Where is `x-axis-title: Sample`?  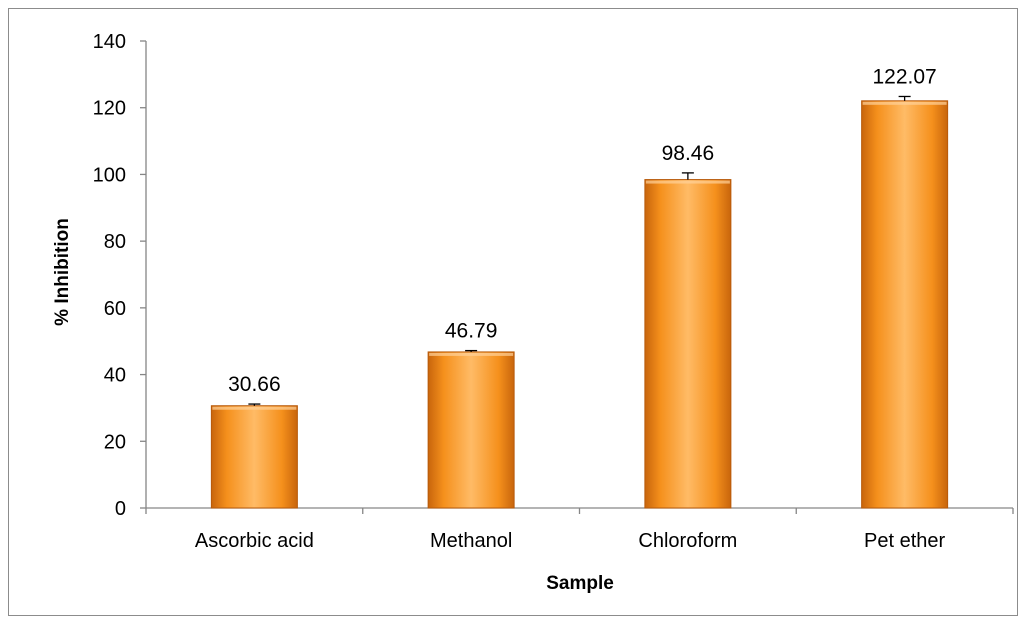 x-axis-title: Sample is located at coordinates (580, 583).